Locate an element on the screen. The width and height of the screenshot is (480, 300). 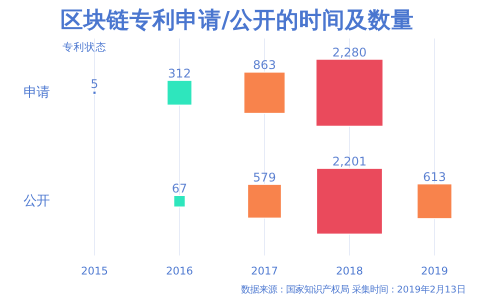
data-label: 67 is located at coordinates (180, 189).